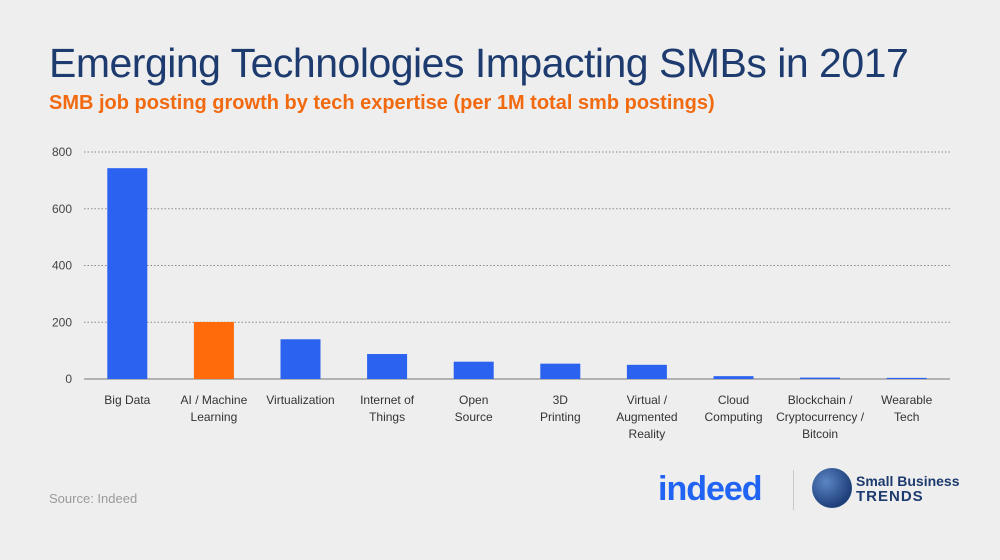 The image size is (1000, 560). Describe the element at coordinates (62, 322) in the screenshot. I see `y-tick-label: 200` at that location.